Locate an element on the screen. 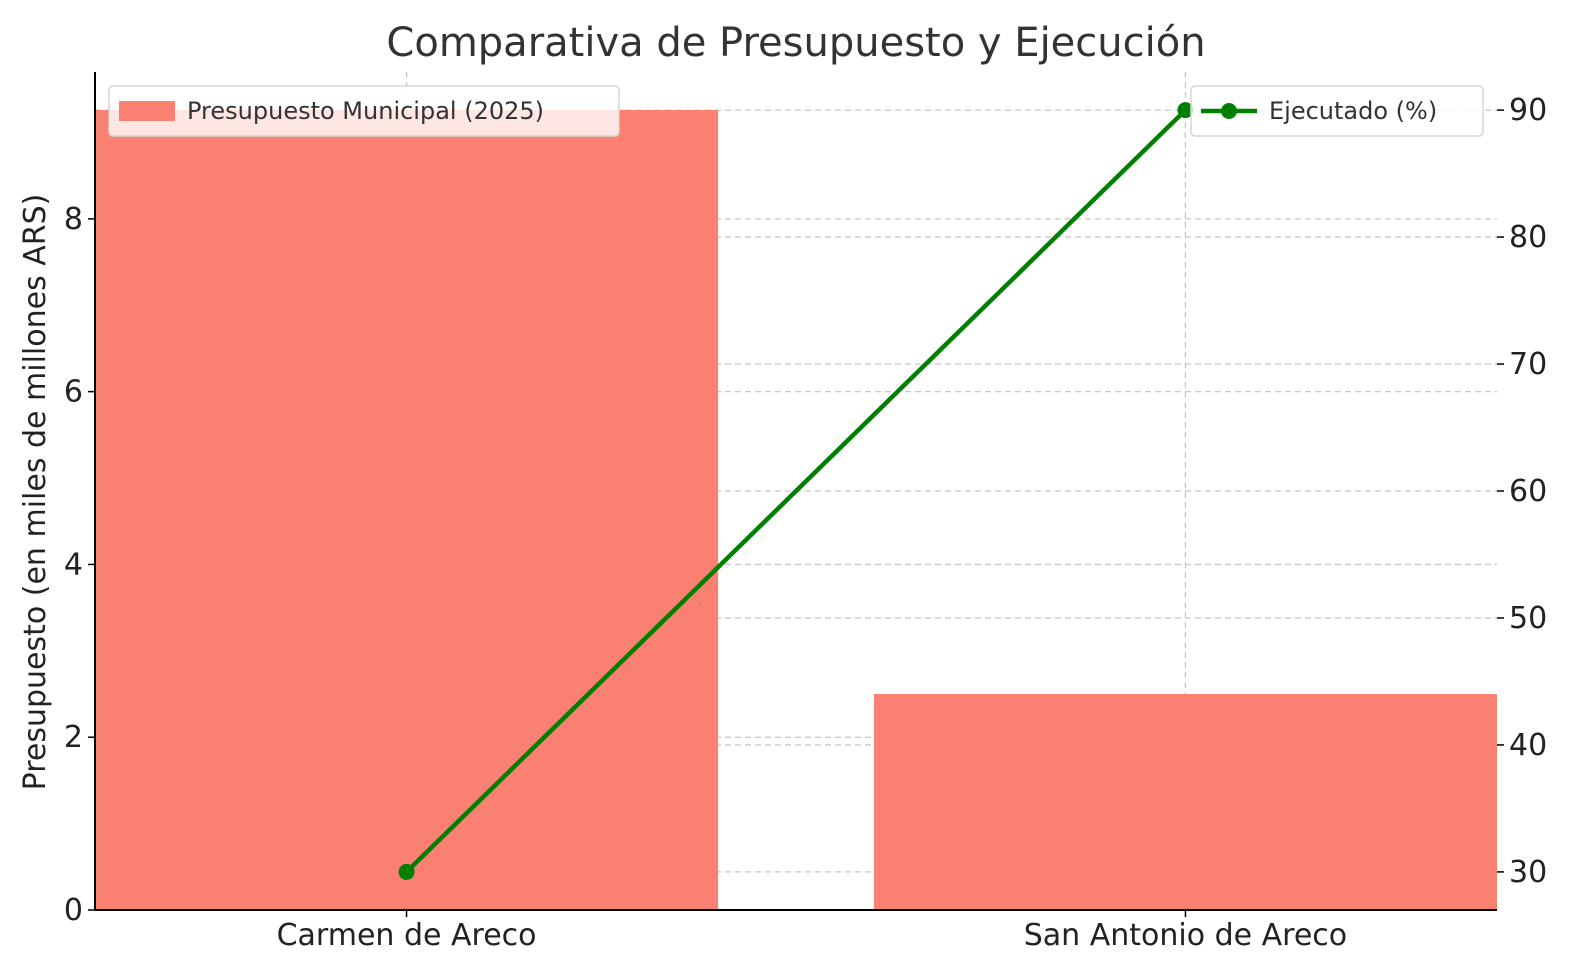 The height and width of the screenshot is (980, 1580). y2-tick-label: 80 is located at coordinates (1528, 237).